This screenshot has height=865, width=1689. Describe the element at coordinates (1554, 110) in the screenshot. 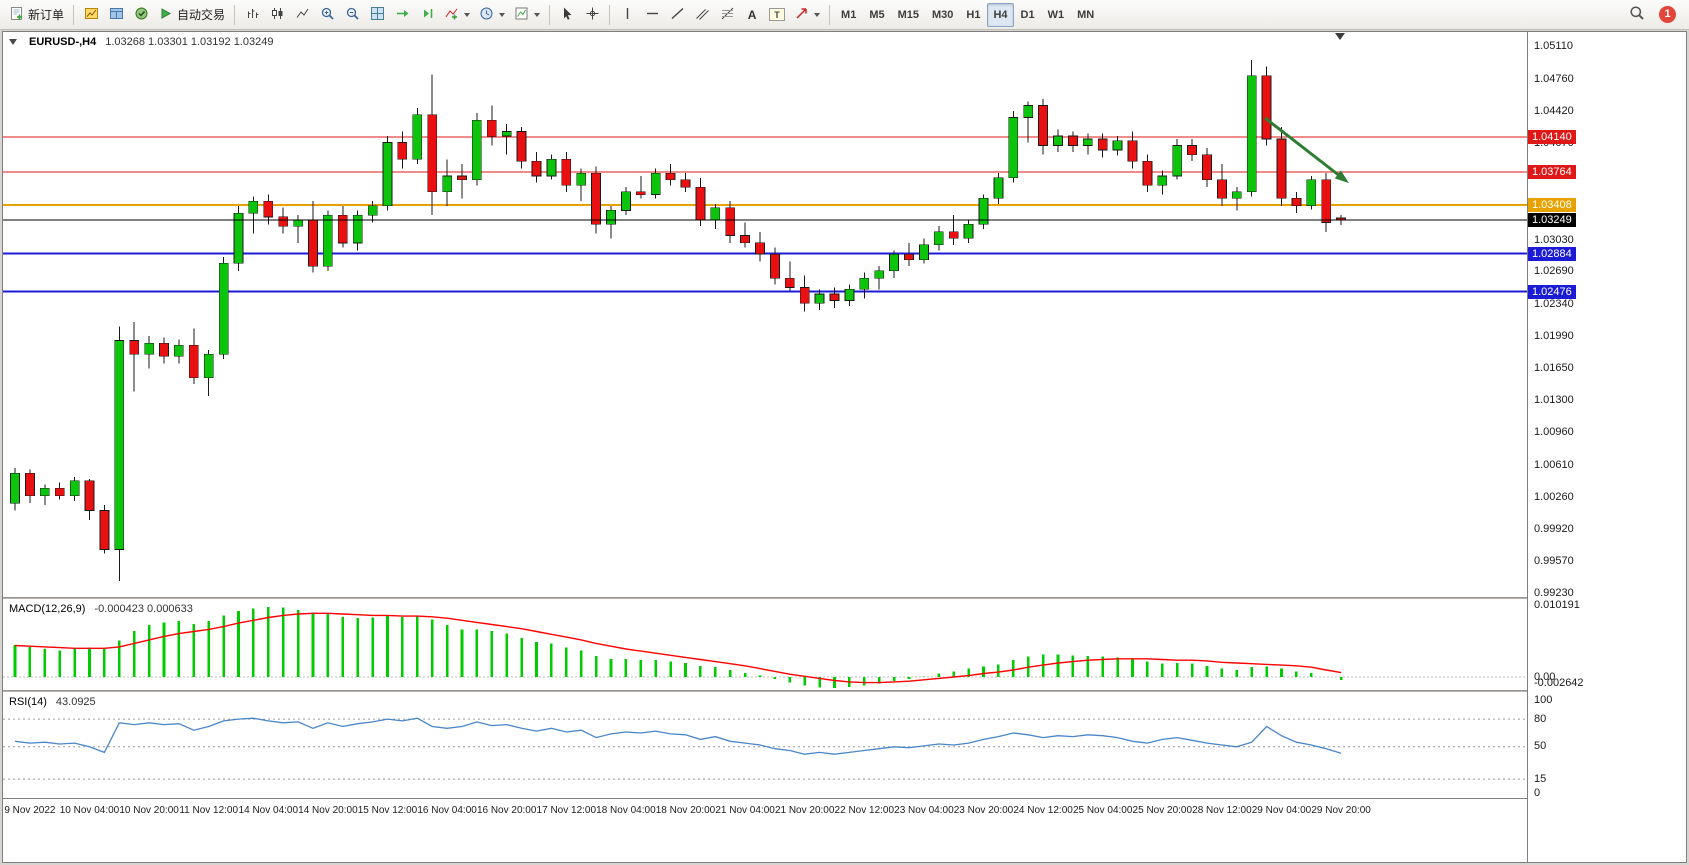

I see `price-tick-label: 1.04420` at that location.